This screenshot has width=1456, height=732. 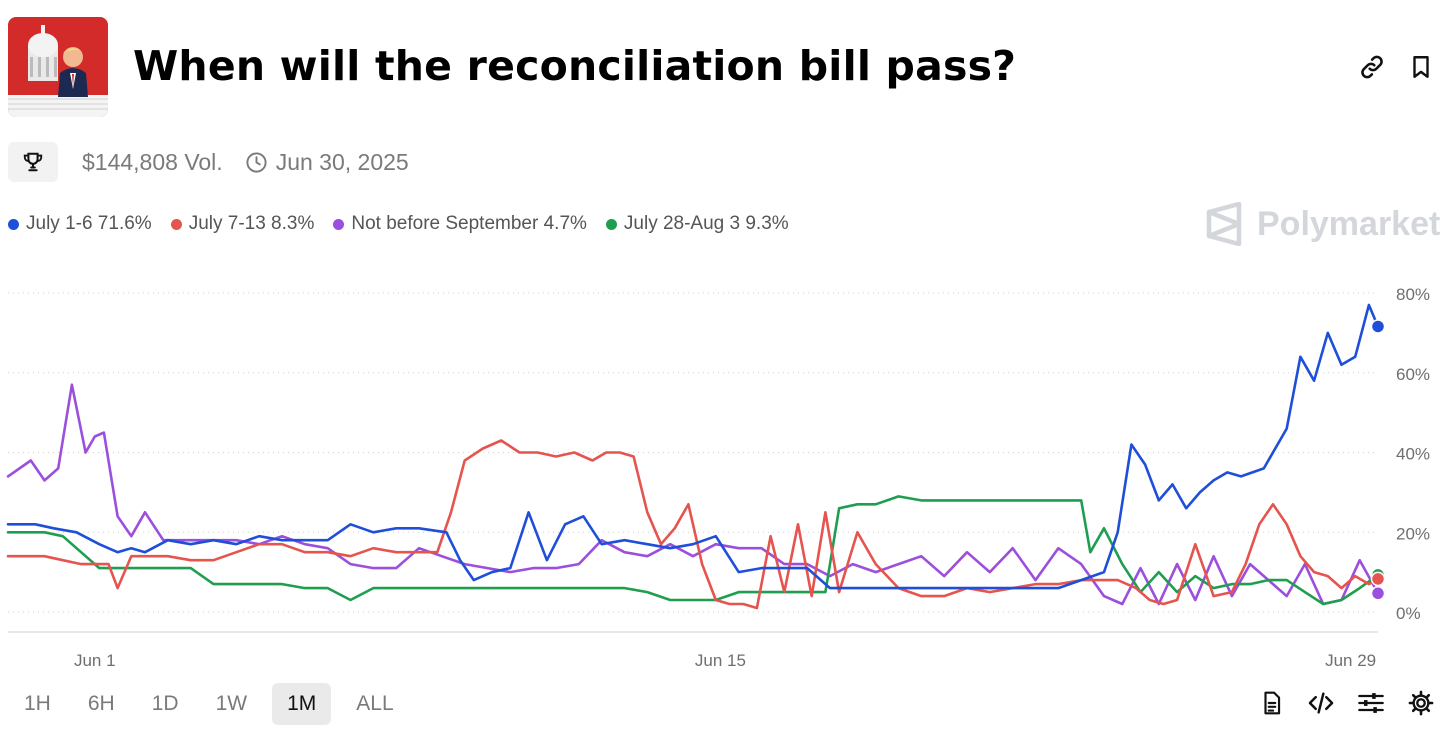 I want to click on range-1m: 1M, so click(x=302, y=704).